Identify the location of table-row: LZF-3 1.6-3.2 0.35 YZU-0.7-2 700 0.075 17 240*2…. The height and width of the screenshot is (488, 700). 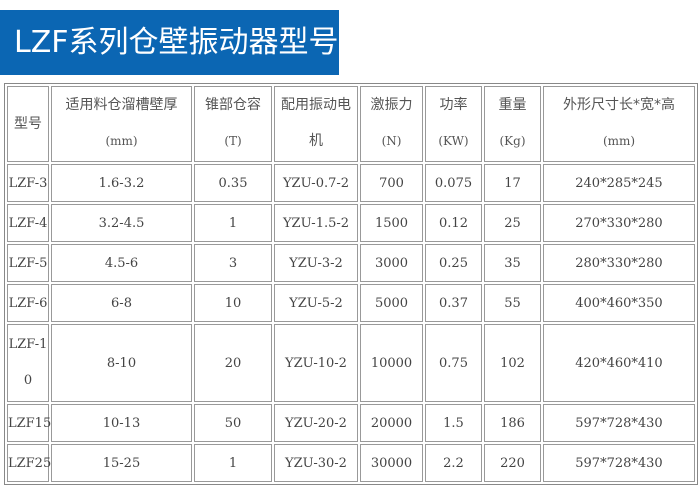
(351, 183).